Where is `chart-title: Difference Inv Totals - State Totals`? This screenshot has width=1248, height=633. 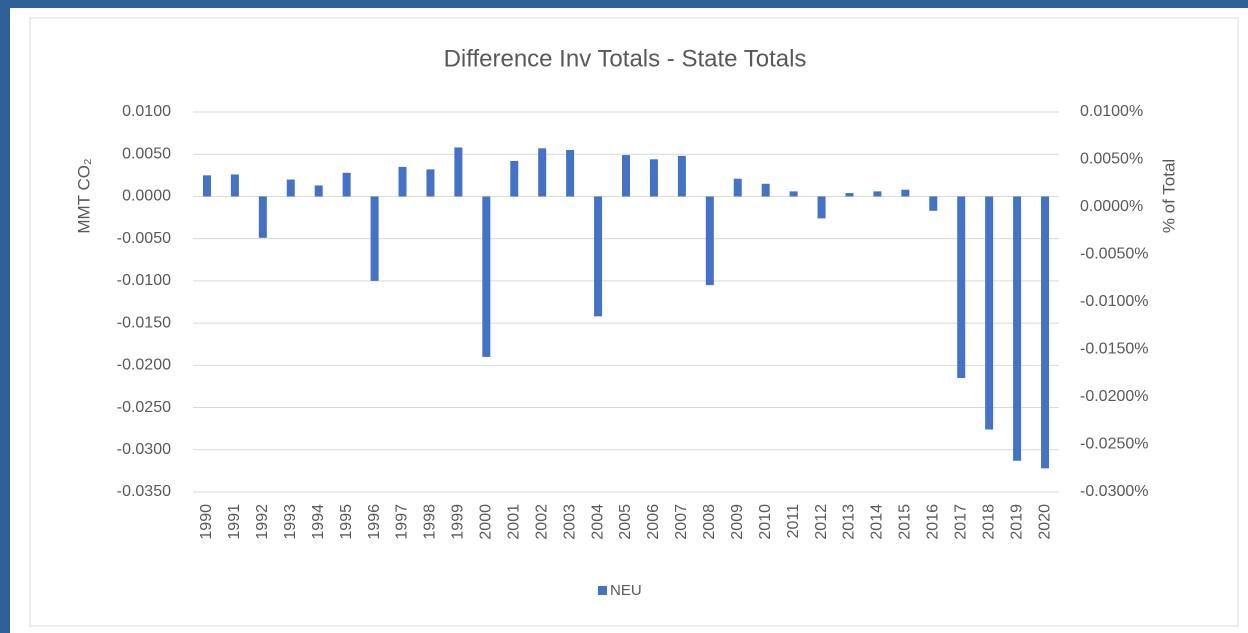
chart-title: Difference Inv Totals - State Totals is located at coordinates (625, 58).